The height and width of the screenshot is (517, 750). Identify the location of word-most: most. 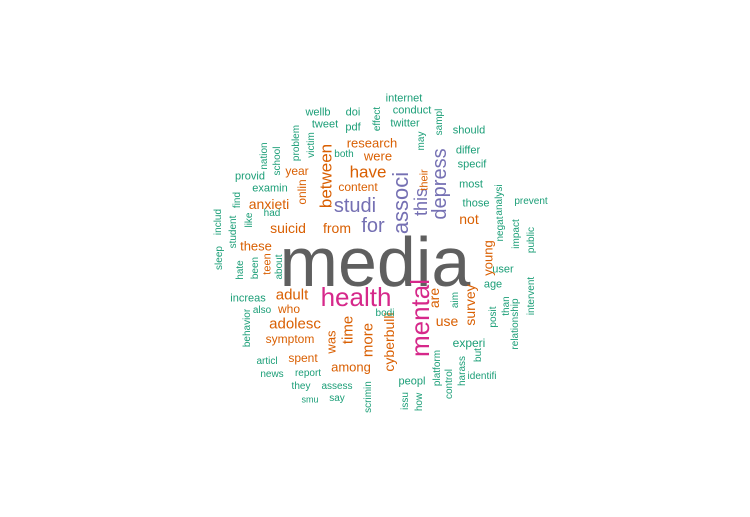
(471, 184).